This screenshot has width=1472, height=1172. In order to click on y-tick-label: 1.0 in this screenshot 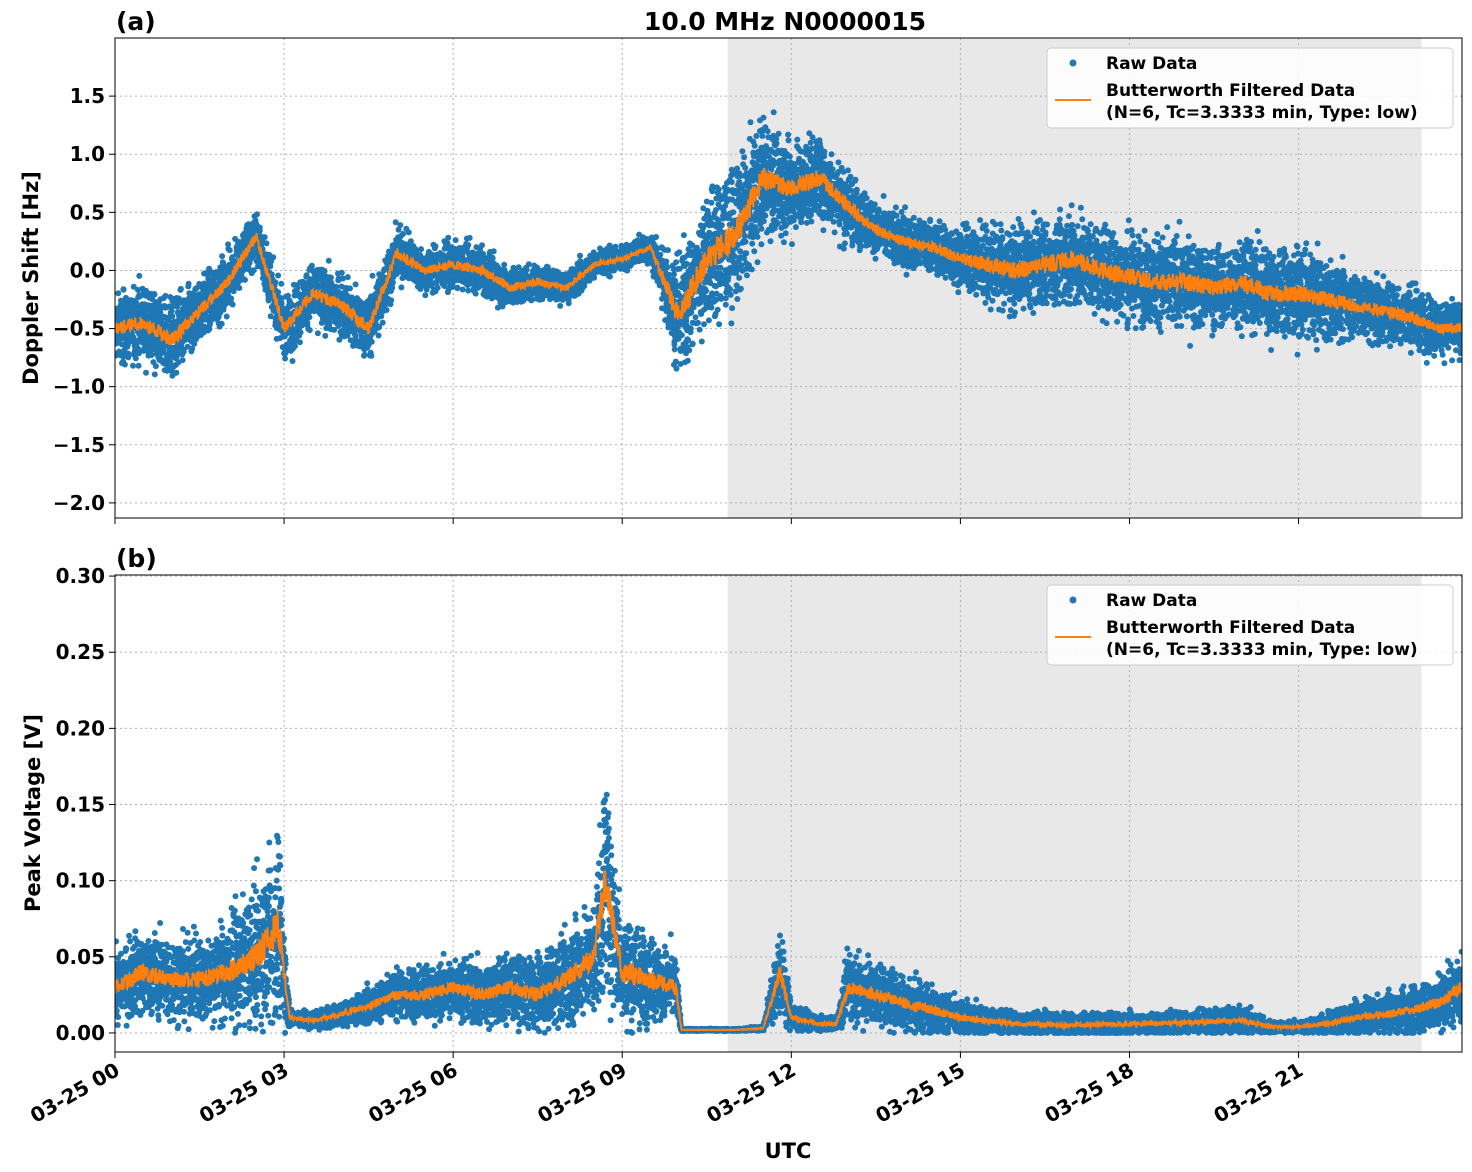, I will do `click(87, 154)`.